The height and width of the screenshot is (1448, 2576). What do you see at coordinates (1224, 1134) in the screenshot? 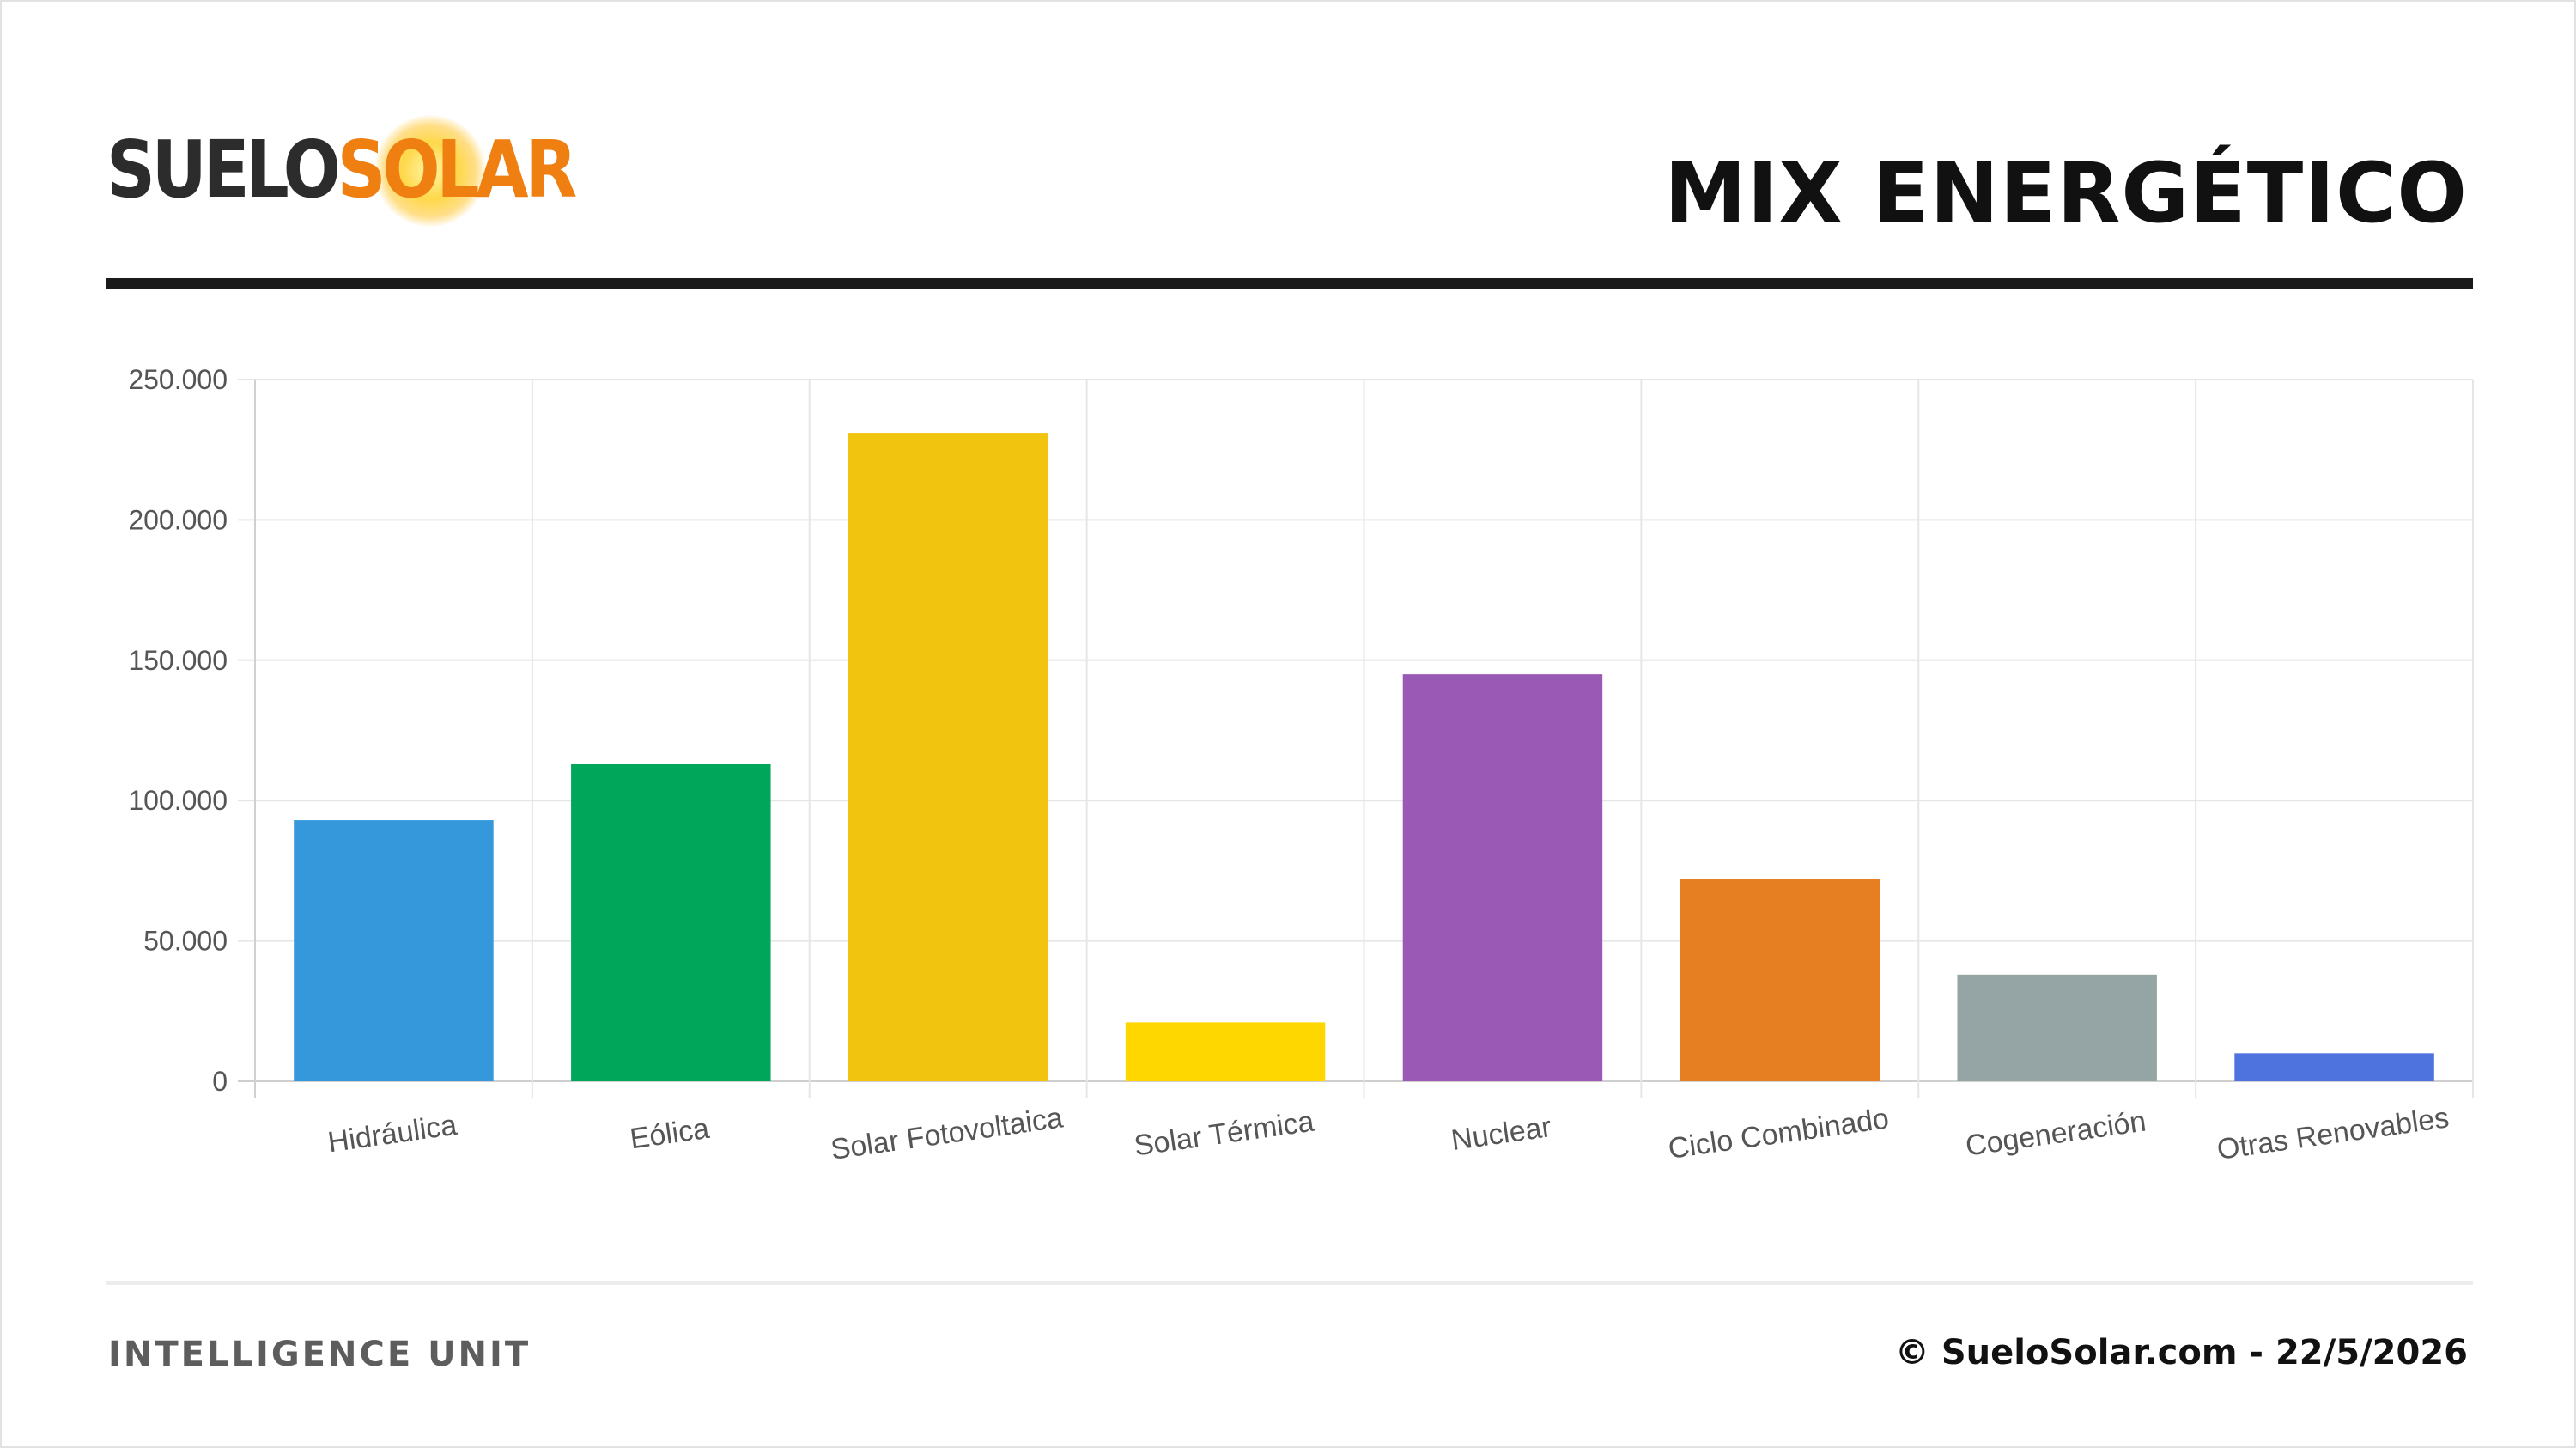
I see `x-tick-label: Solar Térmica` at bounding box center [1224, 1134].